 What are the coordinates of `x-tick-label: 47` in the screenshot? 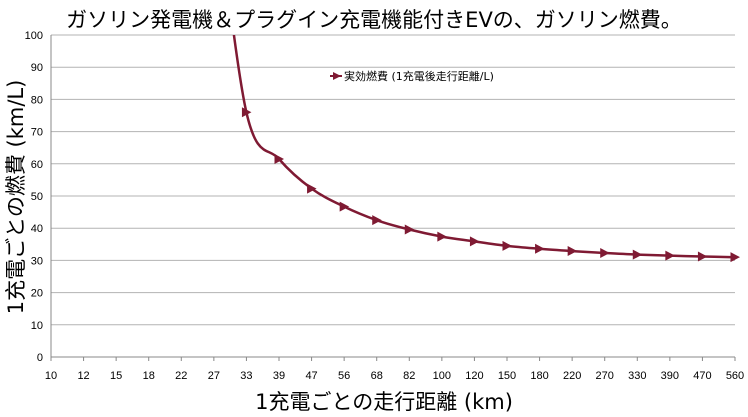 It's located at (311, 376).